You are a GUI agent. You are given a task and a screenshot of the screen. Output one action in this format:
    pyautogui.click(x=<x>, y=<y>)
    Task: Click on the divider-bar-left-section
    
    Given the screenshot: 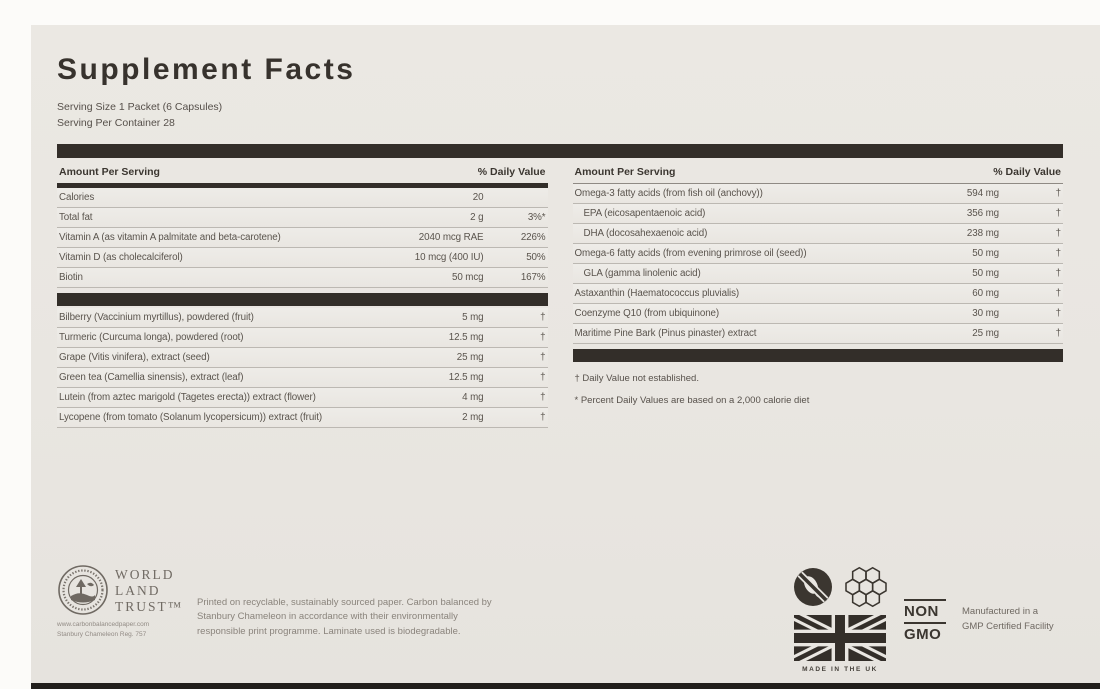 What is the action you would take?
    pyautogui.click(x=302, y=299)
    